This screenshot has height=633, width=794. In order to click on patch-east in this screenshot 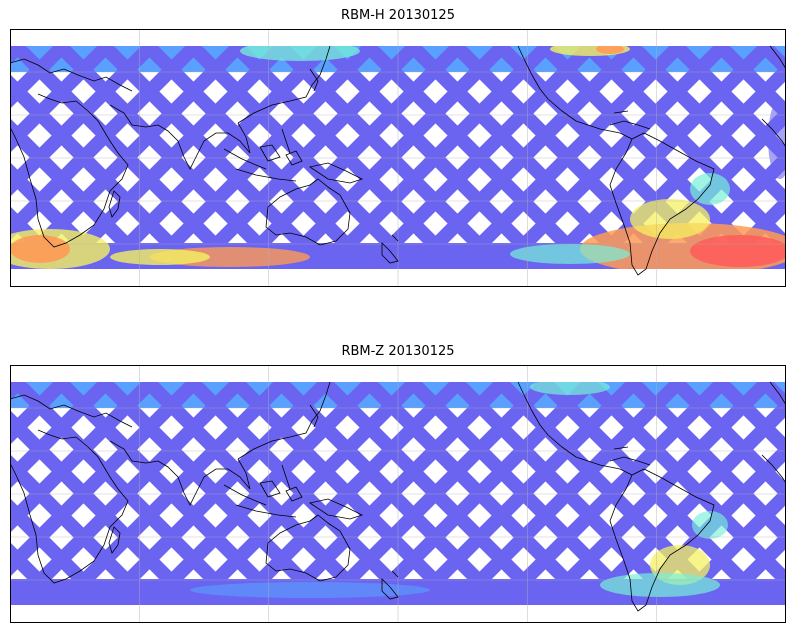, I will do `click(777, 139)`.